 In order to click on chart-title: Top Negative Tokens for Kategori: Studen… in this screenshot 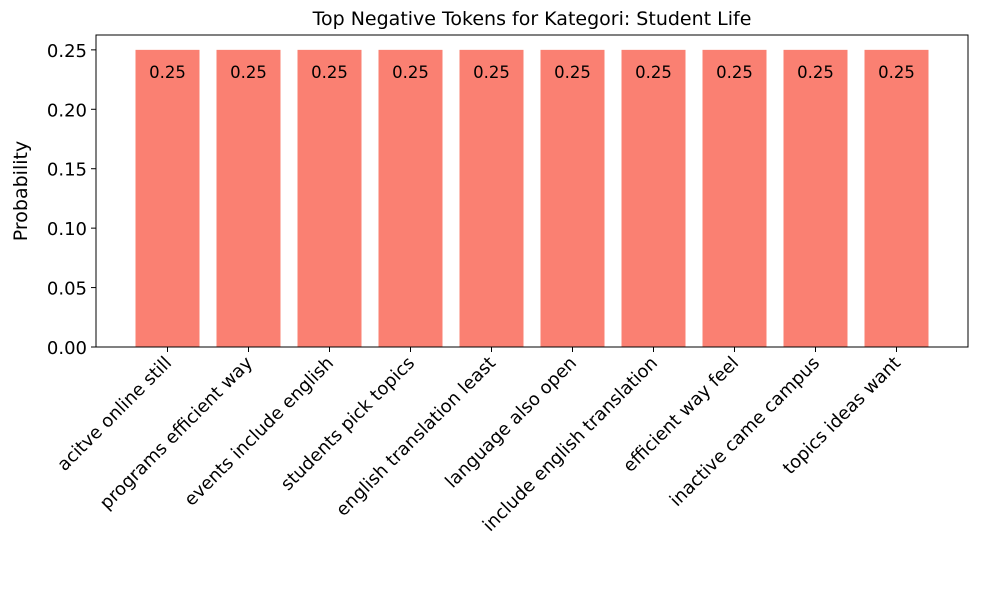, I will do `click(532, 19)`.